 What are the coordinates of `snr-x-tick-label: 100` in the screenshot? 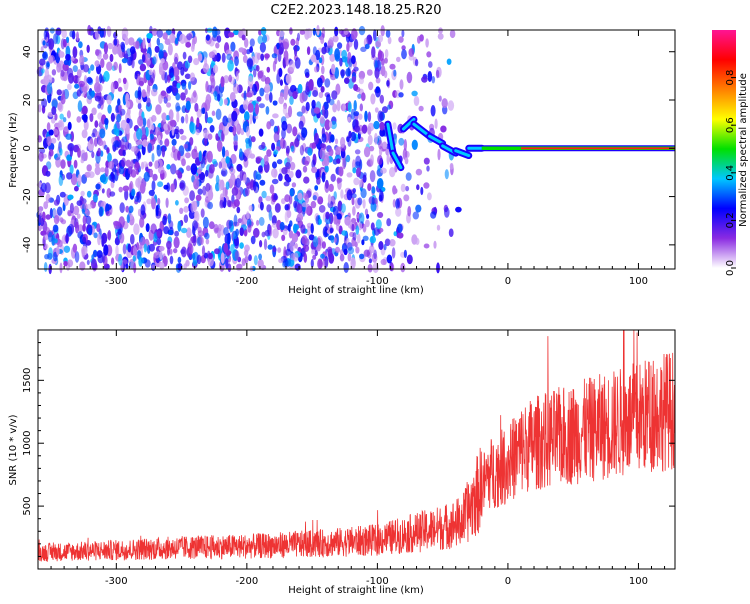 It's located at (638, 581).